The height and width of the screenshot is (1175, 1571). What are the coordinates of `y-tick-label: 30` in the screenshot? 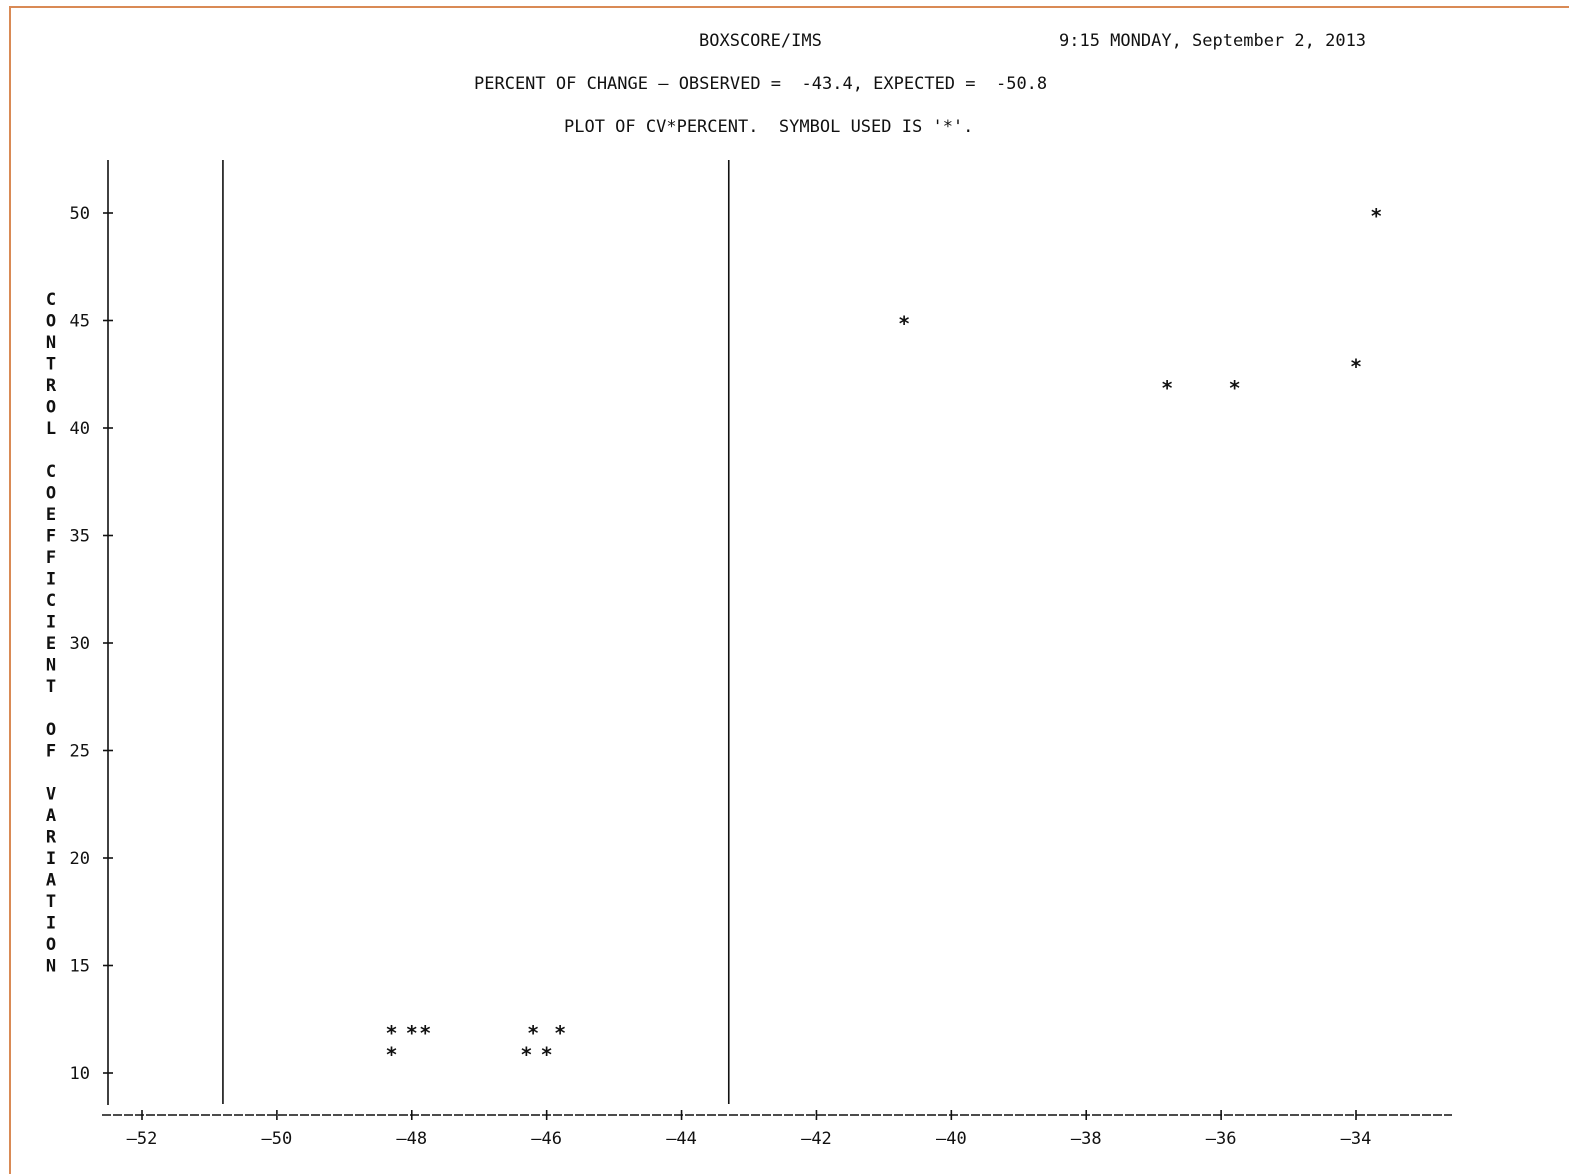 It's located at (80, 644).